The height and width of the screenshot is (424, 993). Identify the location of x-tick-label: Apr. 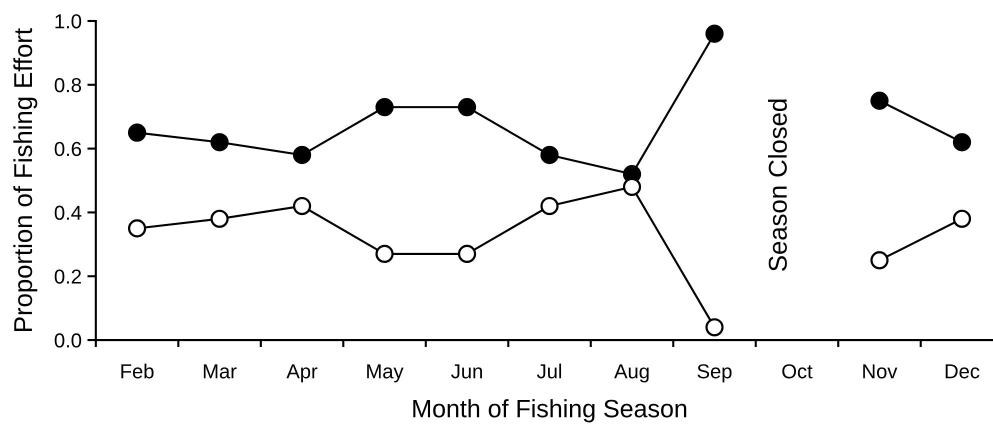
(302, 373).